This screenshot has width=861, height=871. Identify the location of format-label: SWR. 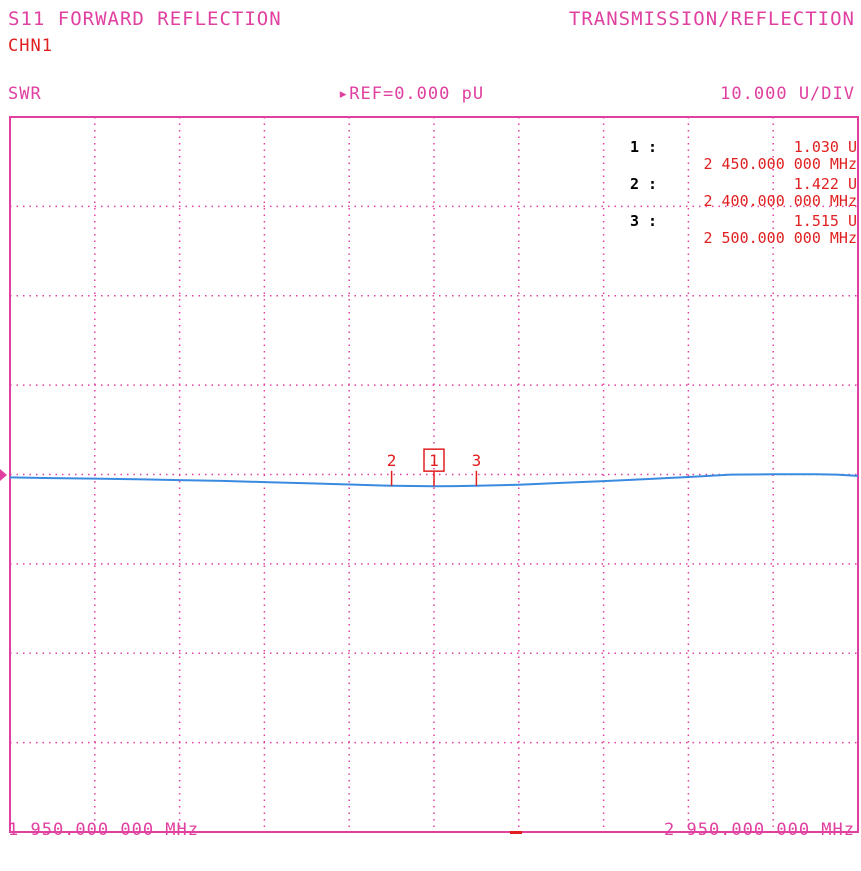
(25, 94).